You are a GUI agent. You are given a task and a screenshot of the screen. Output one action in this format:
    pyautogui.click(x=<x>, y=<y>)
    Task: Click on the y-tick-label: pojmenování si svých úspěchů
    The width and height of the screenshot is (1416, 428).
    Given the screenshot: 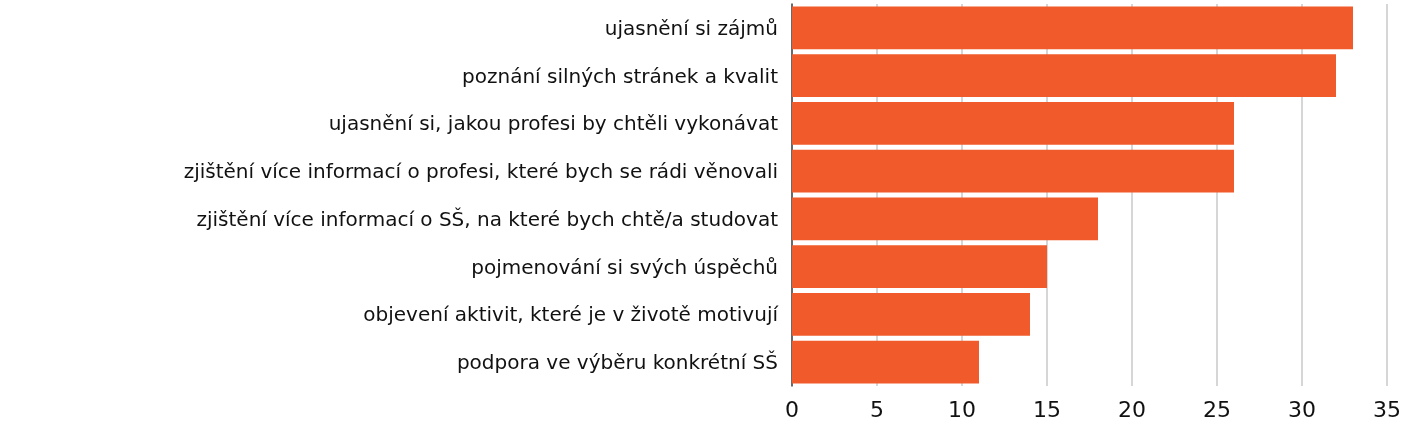 What is the action you would take?
    pyautogui.click(x=624, y=266)
    